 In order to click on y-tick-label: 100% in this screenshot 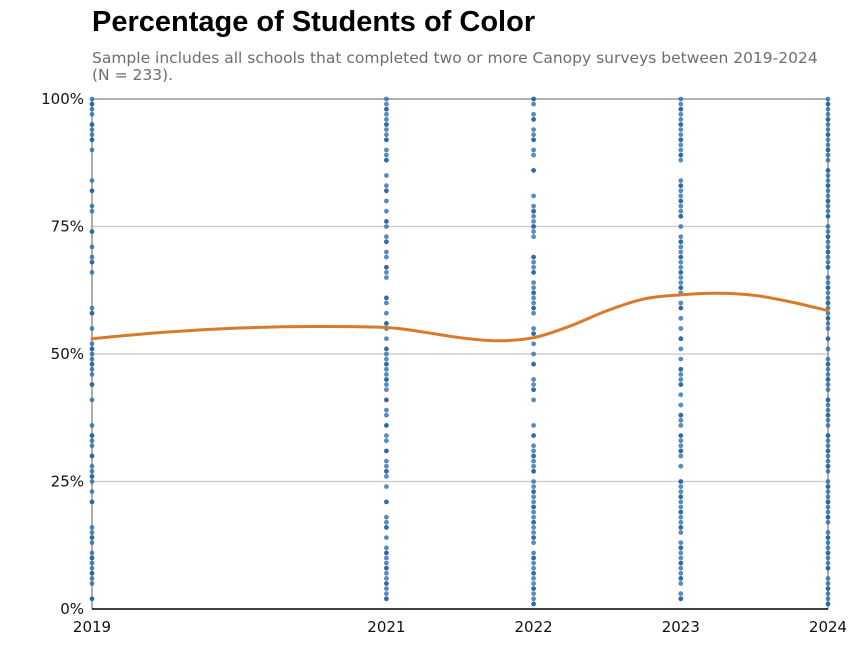, I will do `click(62, 99)`.